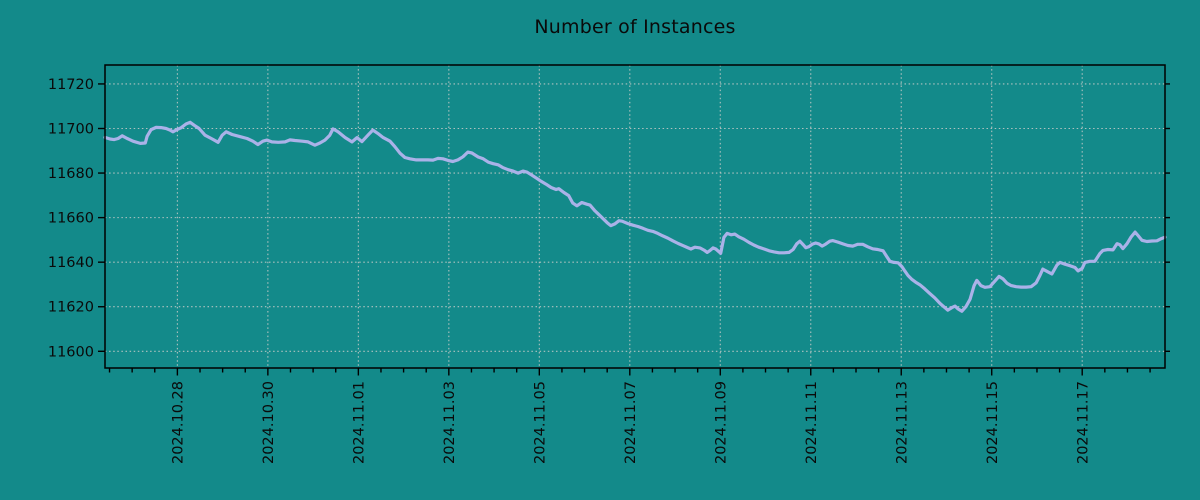 The width and height of the screenshot is (1200, 500). Describe the element at coordinates (71, 174) in the screenshot. I see `y-tick-label: 11680` at that location.